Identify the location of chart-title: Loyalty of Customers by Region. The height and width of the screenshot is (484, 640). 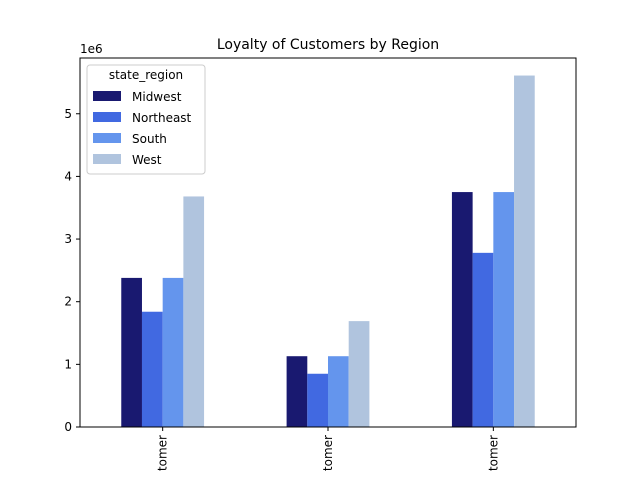
(328, 45).